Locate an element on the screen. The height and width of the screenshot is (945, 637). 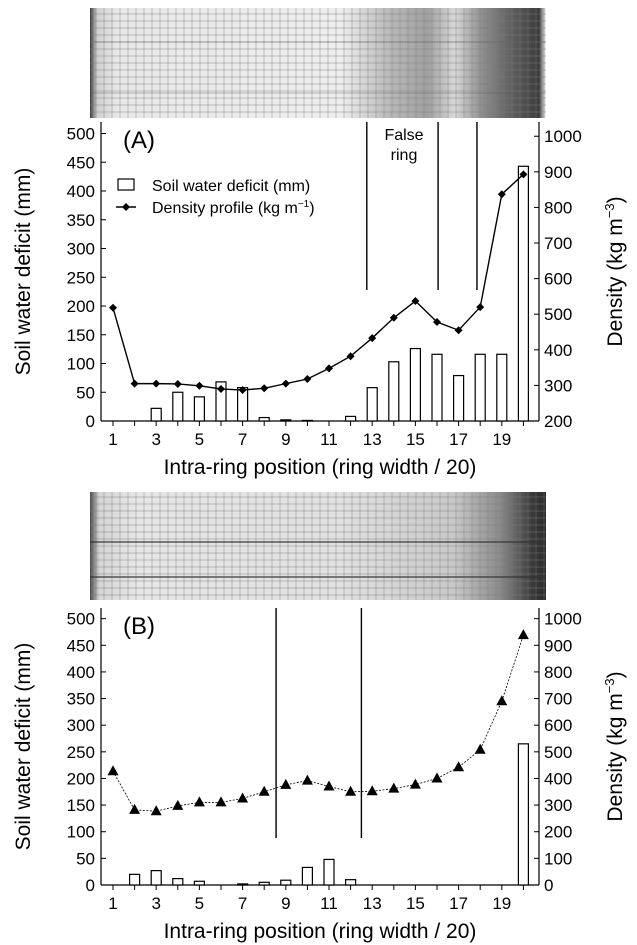
panel-label: (A) is located at coordinates (139, 140).